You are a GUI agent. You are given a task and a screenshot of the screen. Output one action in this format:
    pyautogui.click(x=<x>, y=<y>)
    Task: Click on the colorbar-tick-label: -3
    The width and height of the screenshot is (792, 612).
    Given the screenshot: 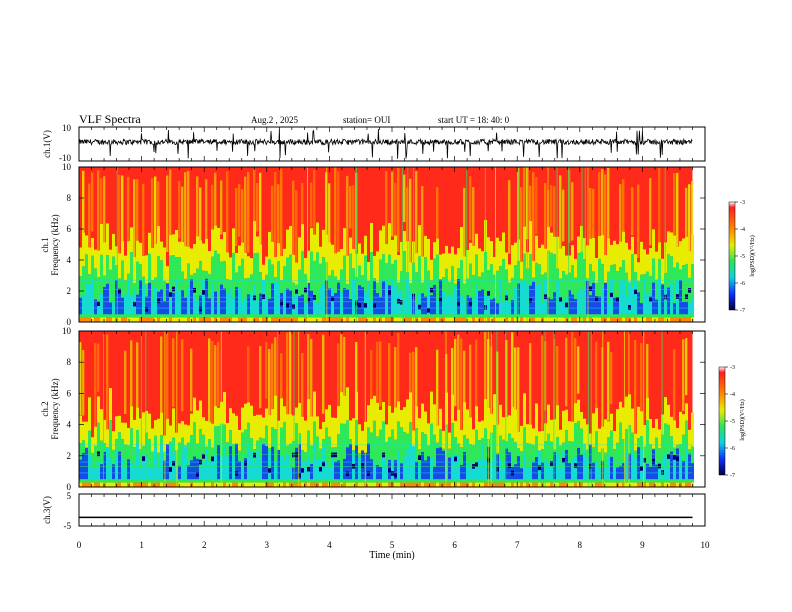 What is the action you would take?
    pyautogui.click(x=732, y=368)
    